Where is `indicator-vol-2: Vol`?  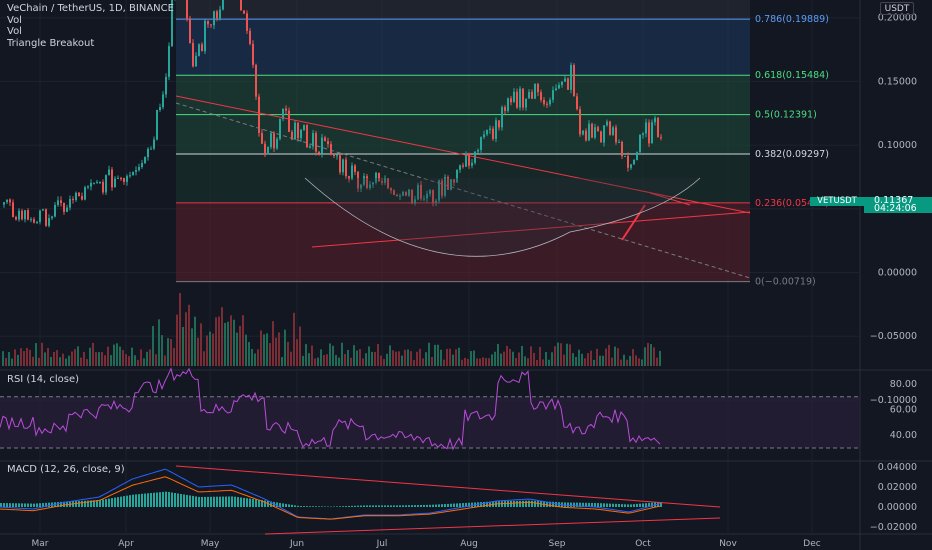
indicator-vol-2: Vol is located at coordinates (14, 31).